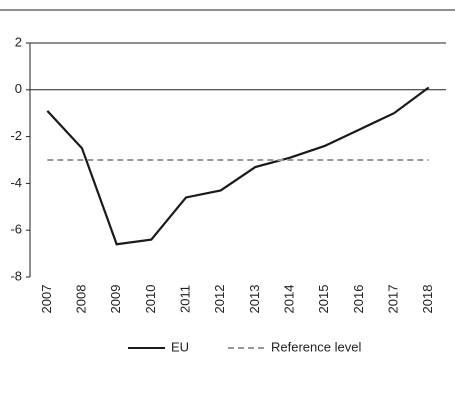  Describe the element at coordinates (150, 299) in the screenshot. I see `x-tick-label: 2010` at that location.